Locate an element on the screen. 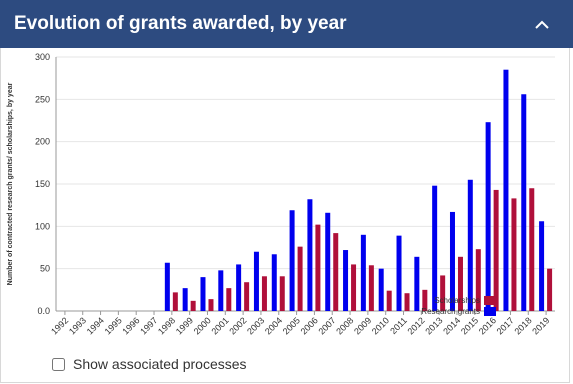  x-tick-label: 2013 is located at coordinates (433, 325).